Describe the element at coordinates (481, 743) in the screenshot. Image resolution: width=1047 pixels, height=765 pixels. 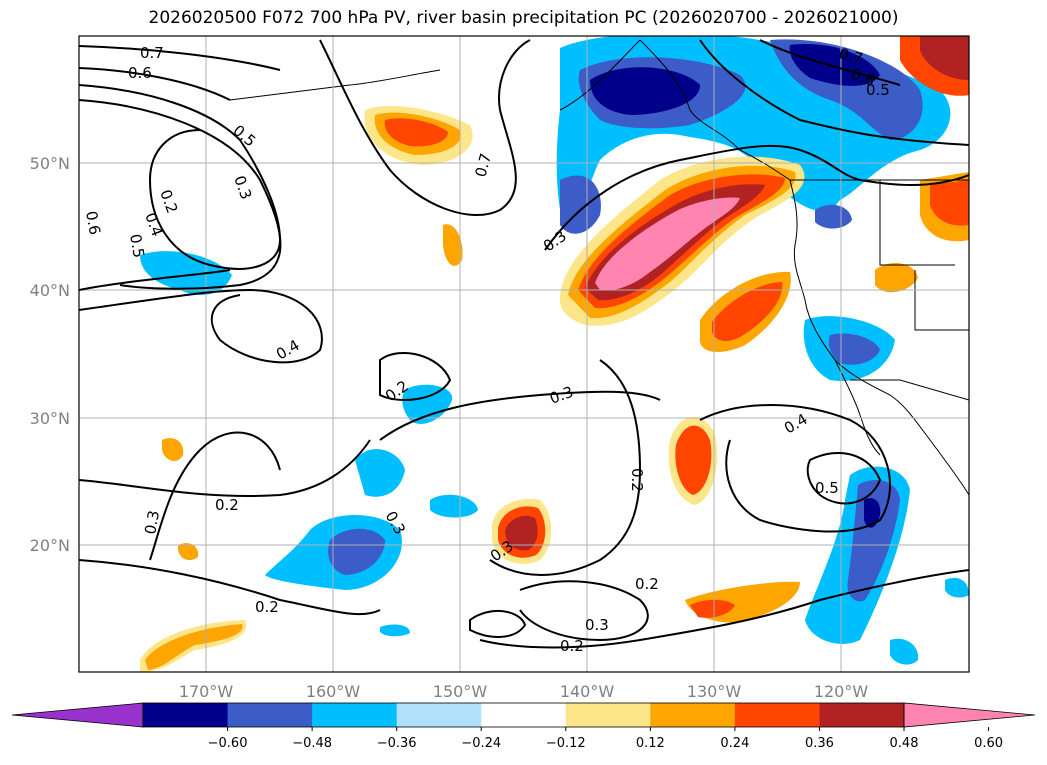
I see `colorbar-tick-label: −0.24` at that location.